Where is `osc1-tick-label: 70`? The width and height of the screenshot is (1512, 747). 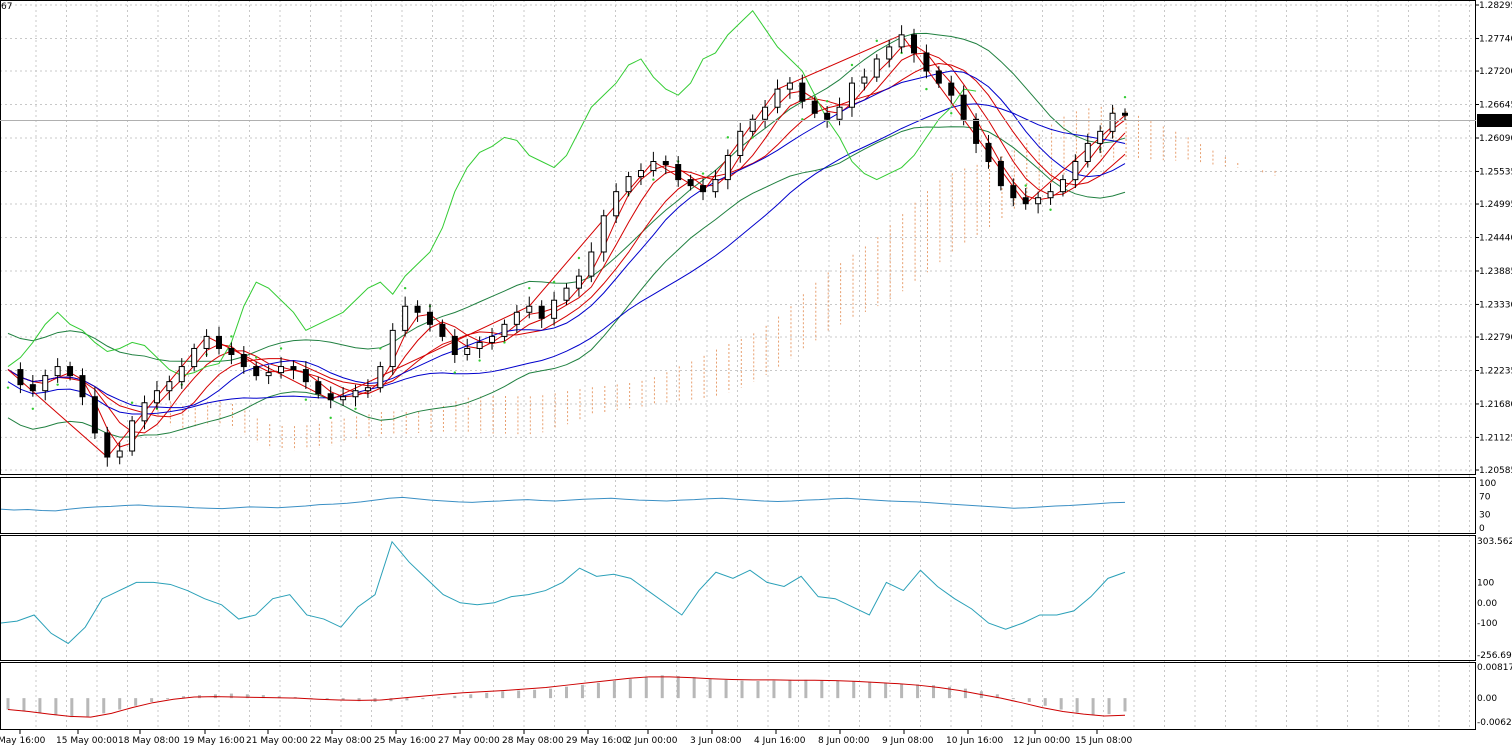 osc1-tick-label: 70 is located at coordinates (1485, 498).